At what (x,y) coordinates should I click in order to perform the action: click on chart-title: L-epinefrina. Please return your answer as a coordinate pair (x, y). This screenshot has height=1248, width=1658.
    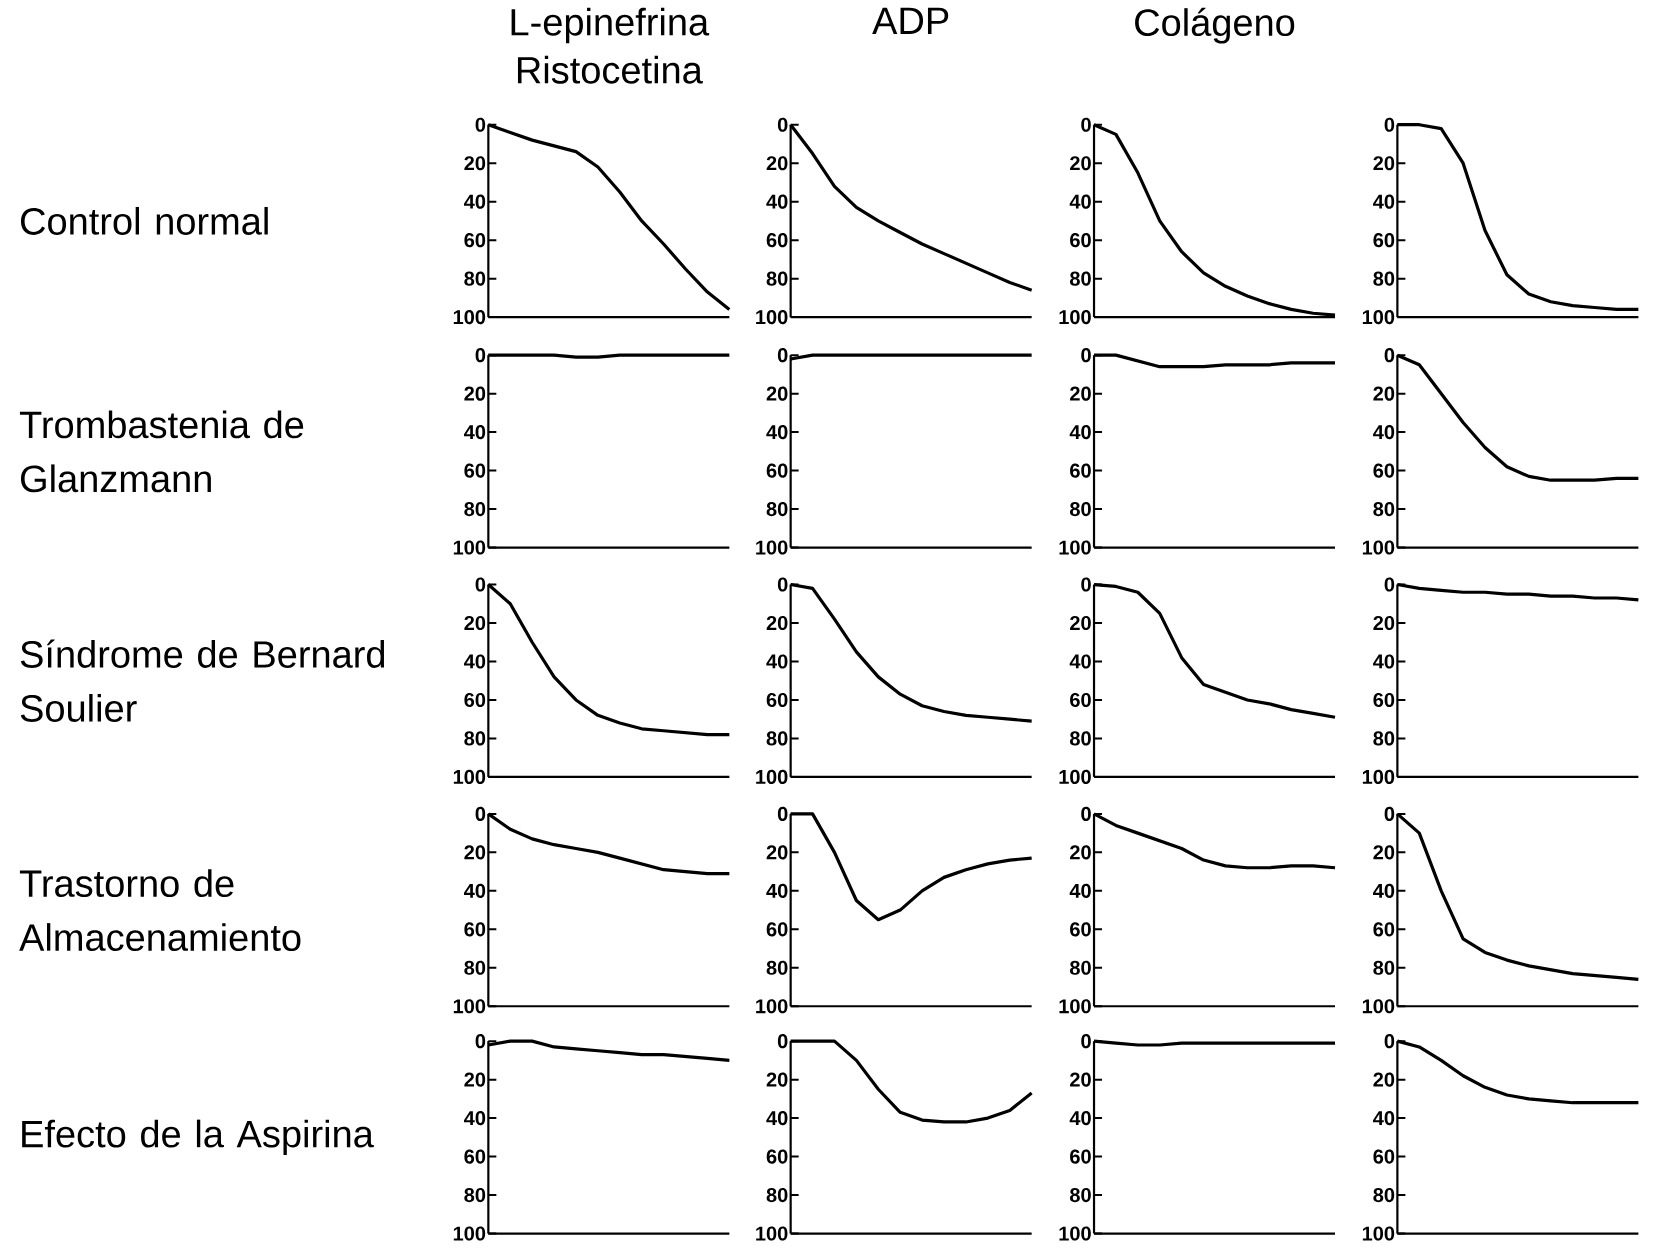
    Looking at the image, I should click on (610, 25).